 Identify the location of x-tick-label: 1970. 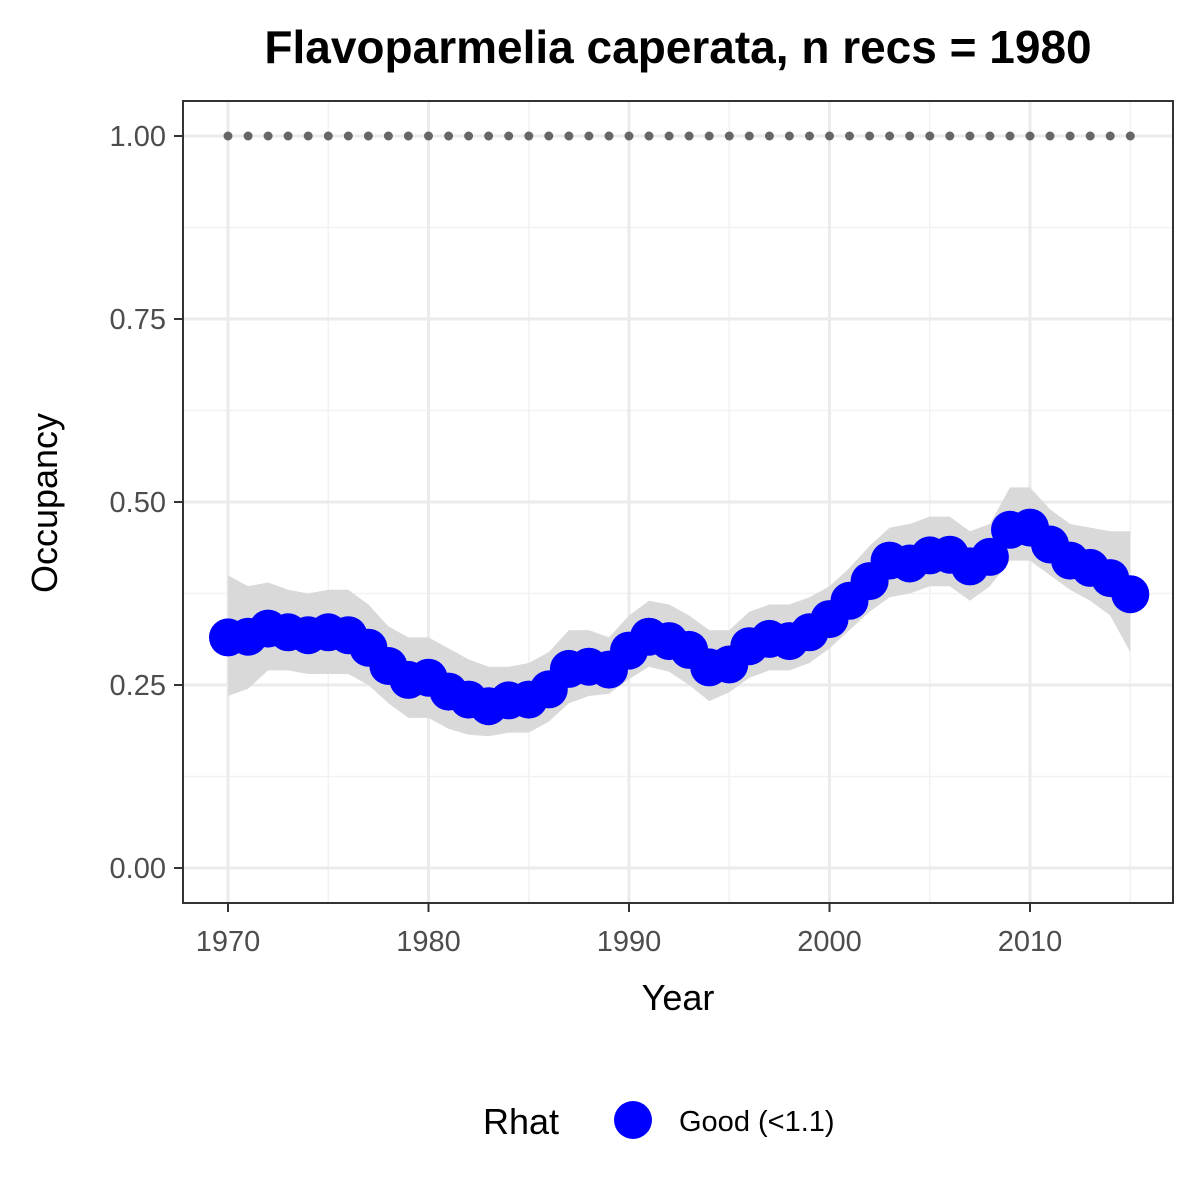
(228, 942).